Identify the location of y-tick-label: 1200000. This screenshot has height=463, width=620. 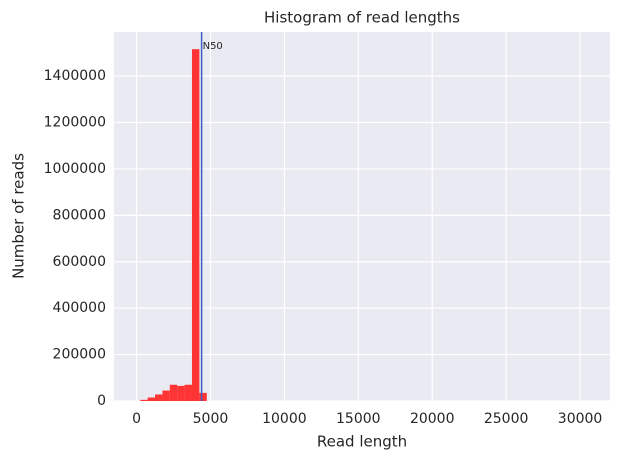
(75, 123).